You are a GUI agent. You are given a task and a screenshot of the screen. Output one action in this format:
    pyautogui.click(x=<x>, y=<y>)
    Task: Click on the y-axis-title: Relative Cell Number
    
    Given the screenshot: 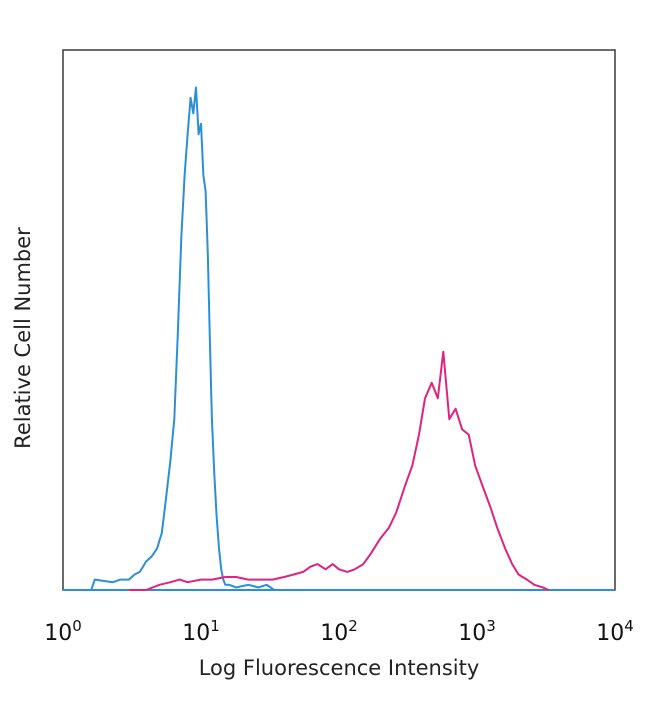 What is the action you would take?
    pyautogui.click(x=23, y=338)
    